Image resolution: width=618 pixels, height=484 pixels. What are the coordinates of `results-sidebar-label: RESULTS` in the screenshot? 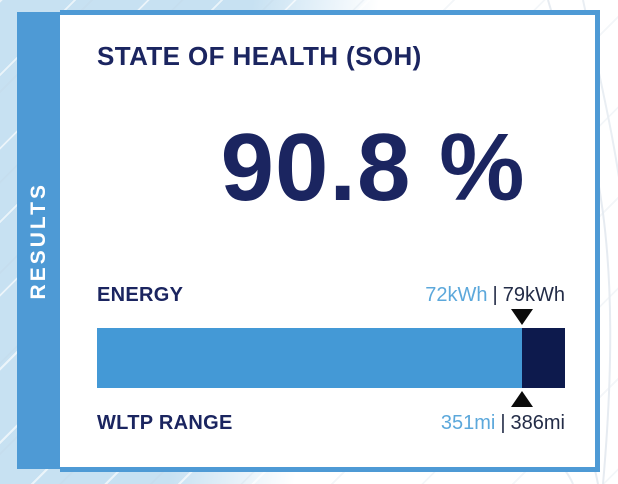 It's located at (38, 240).